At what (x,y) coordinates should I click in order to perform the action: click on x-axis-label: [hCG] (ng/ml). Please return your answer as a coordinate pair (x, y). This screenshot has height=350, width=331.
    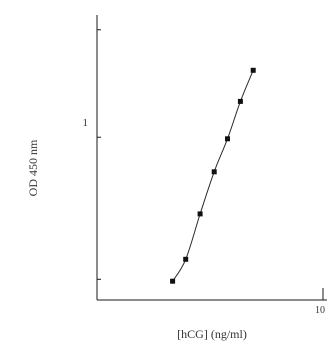
    Looking at the image, I should click on (212, 334).